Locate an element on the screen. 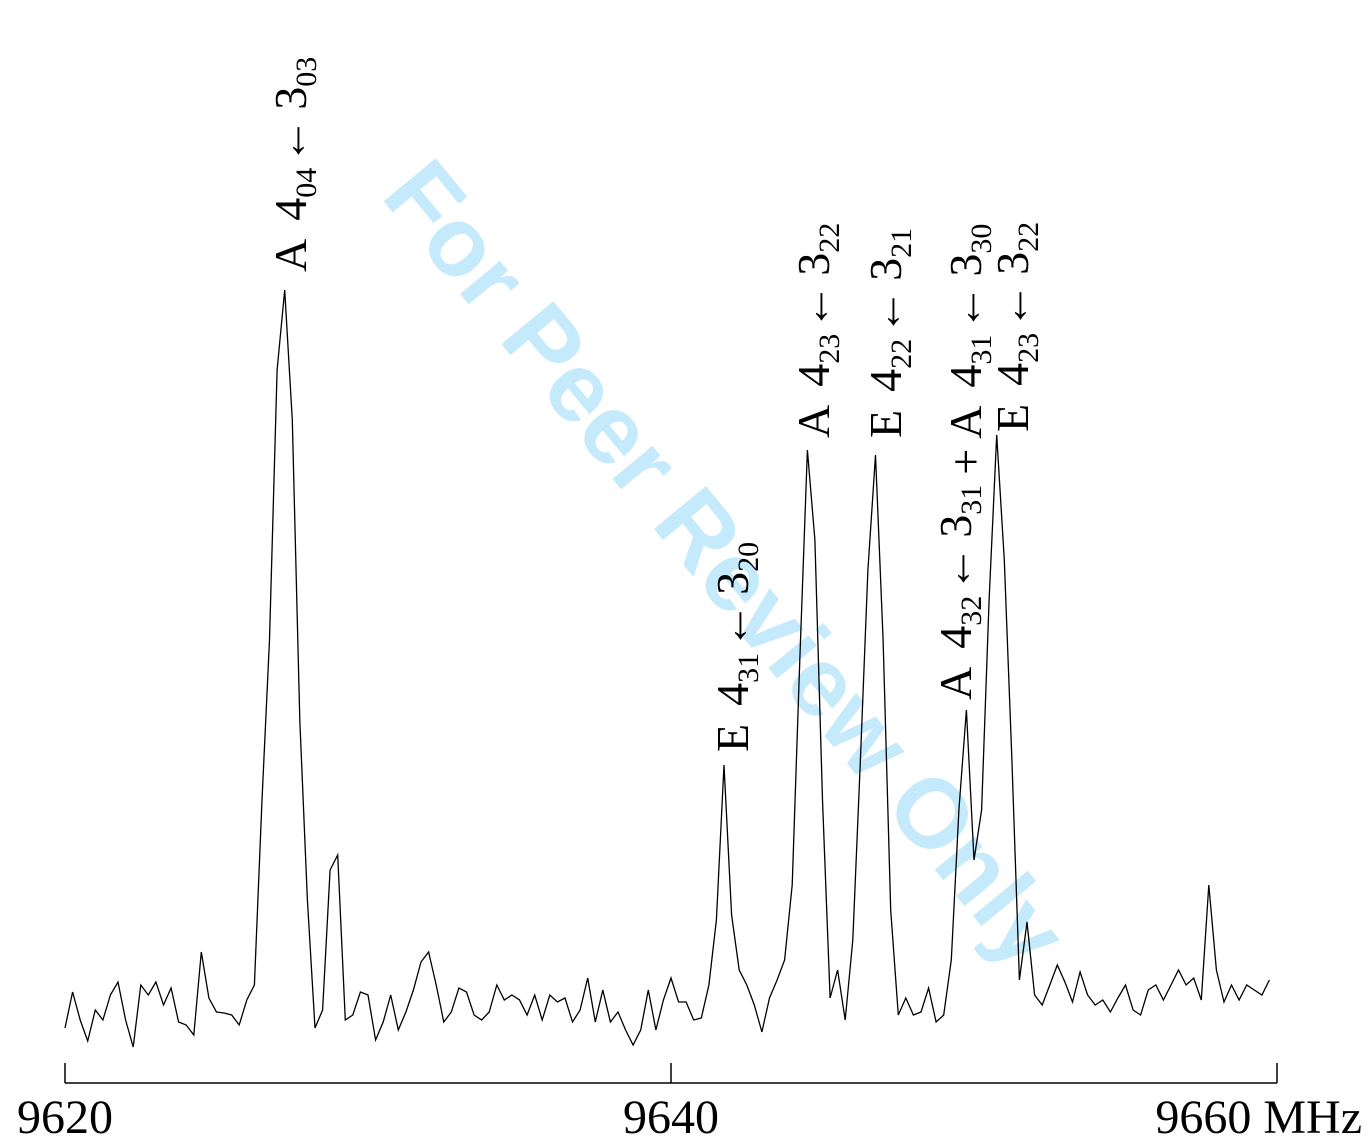  x-tick-label: 9620 is located at coordinates (65, 1116).